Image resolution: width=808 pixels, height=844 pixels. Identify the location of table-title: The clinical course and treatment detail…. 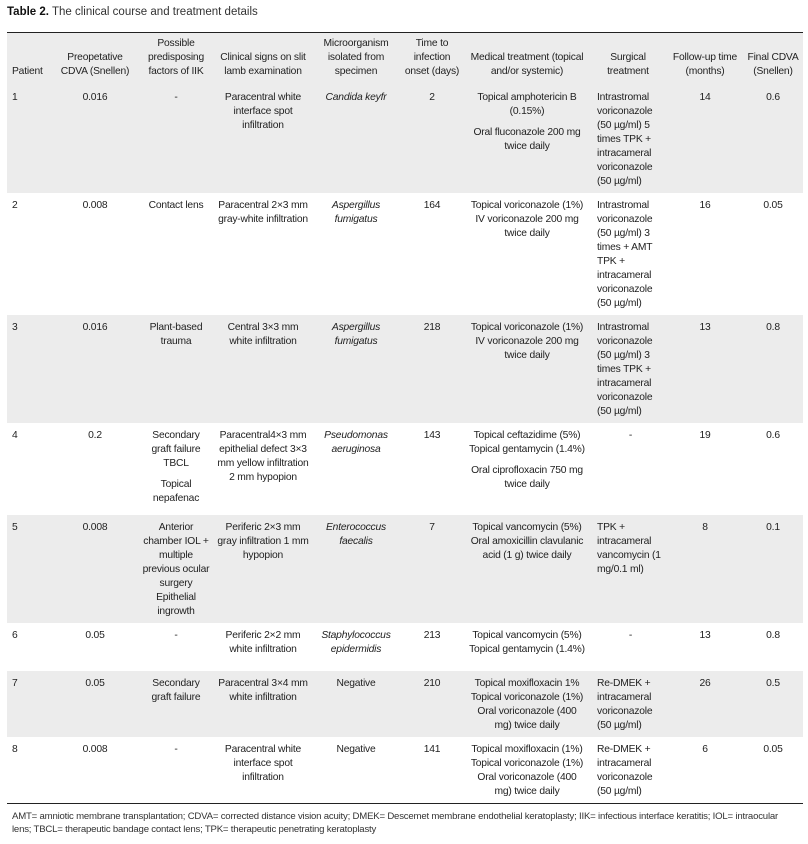
(154, 12).